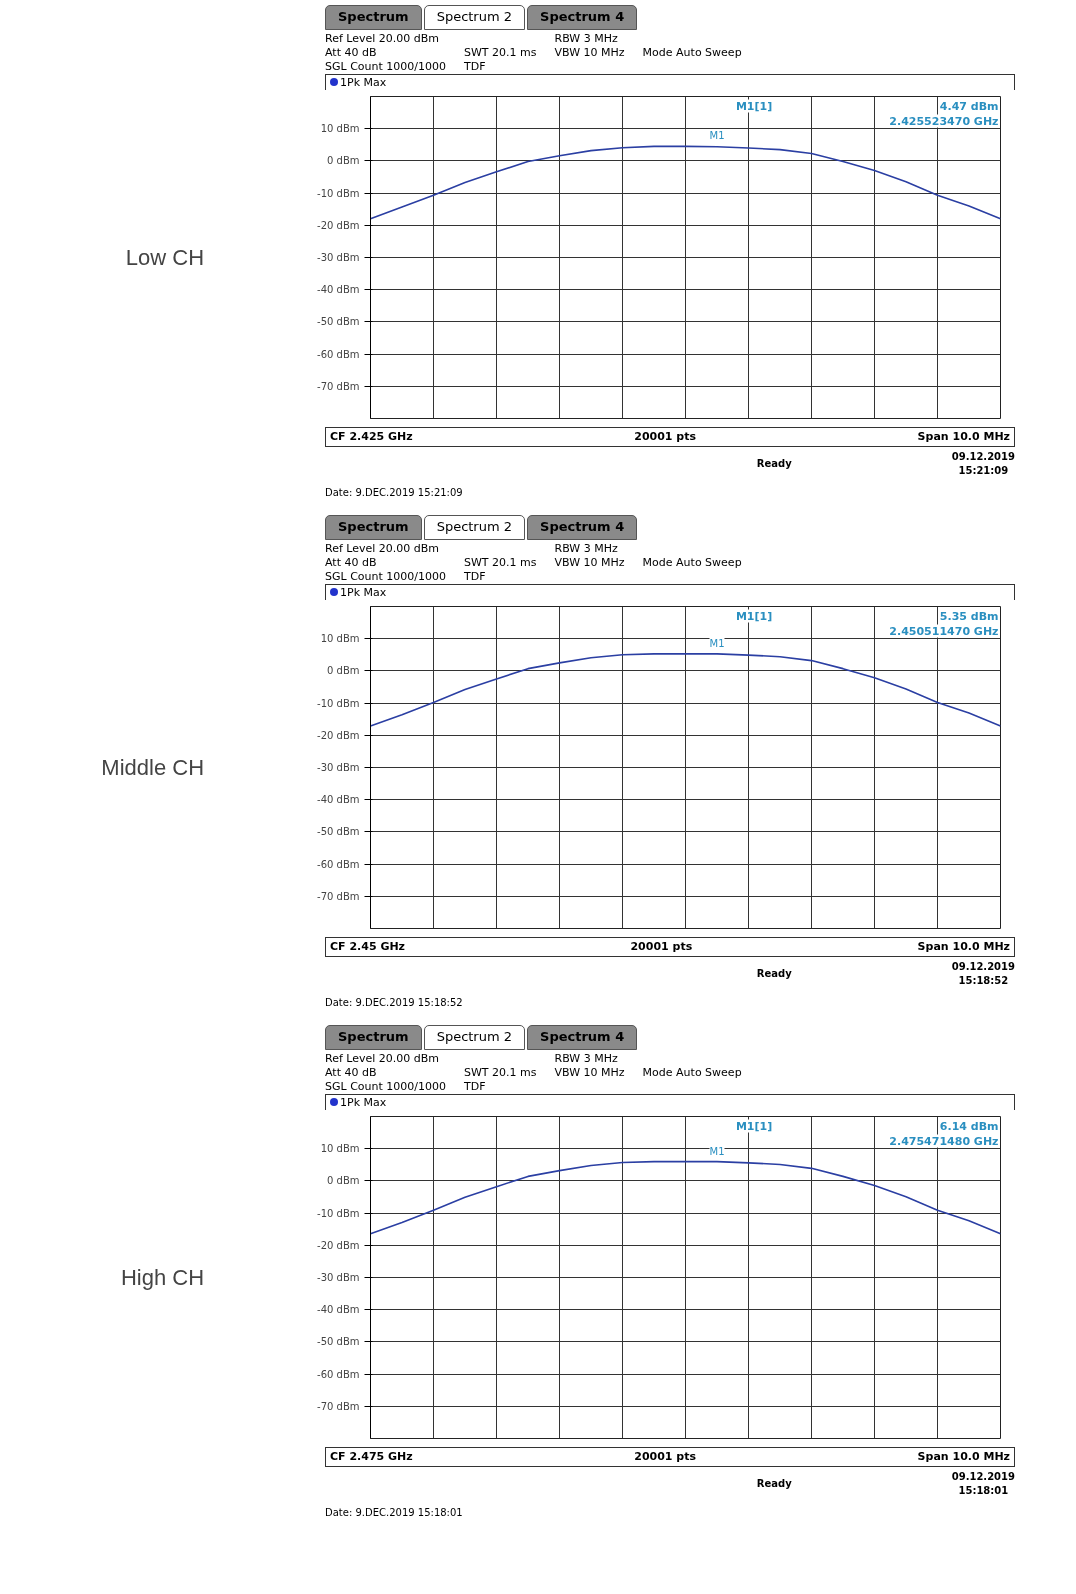  Describe the element at coordinates (165, 257) in the screenshot. I see `text: Low CH` at that location.